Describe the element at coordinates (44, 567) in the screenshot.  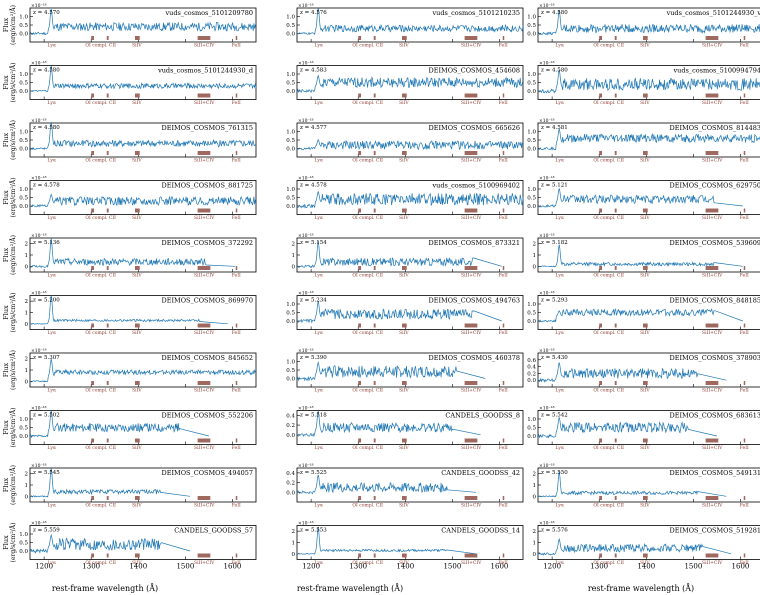
I see `x-tick-label: 1200` at that location.